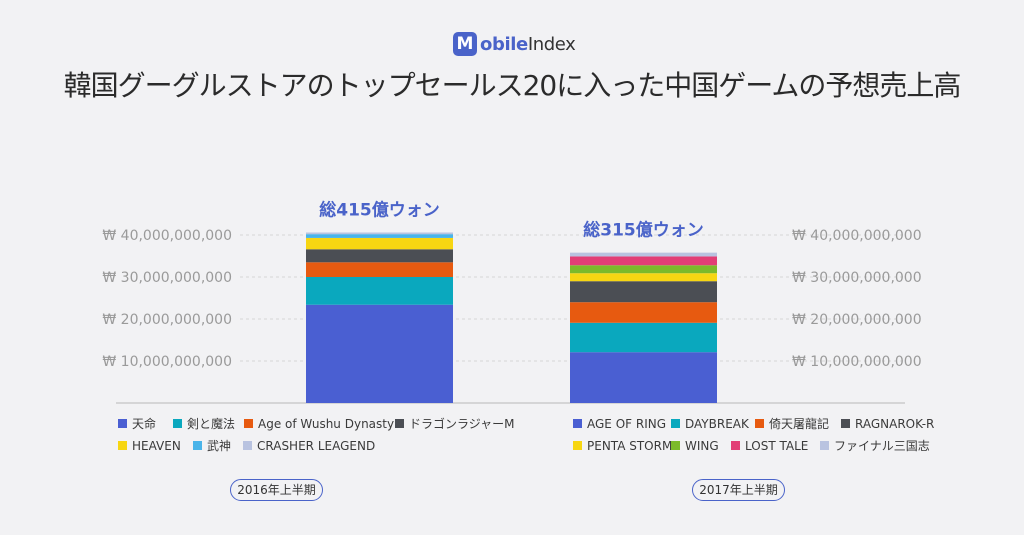 The height and width of the screenshot is (535, 1024). I want to click on y-tick-label-right-3: ₩ 30,000,000,000, so click(857, 278).